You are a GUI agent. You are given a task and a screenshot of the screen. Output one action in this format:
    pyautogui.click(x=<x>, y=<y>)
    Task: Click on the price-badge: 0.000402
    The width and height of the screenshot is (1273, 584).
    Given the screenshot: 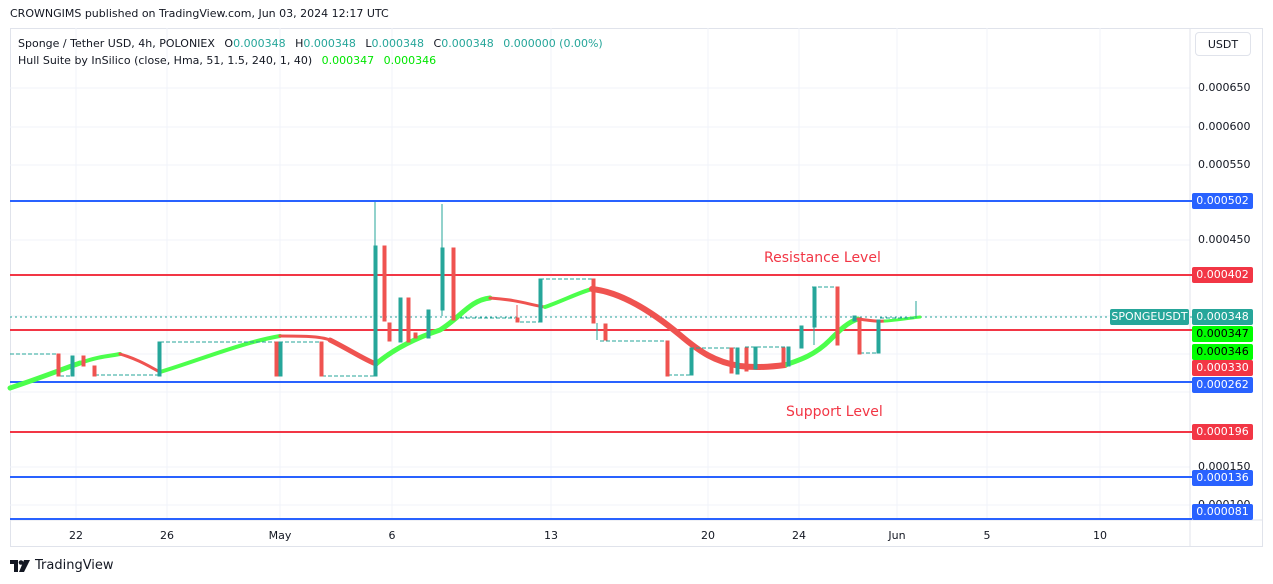 What is the action you would take?
    pyautogui.click(x=1222, y=275)
    